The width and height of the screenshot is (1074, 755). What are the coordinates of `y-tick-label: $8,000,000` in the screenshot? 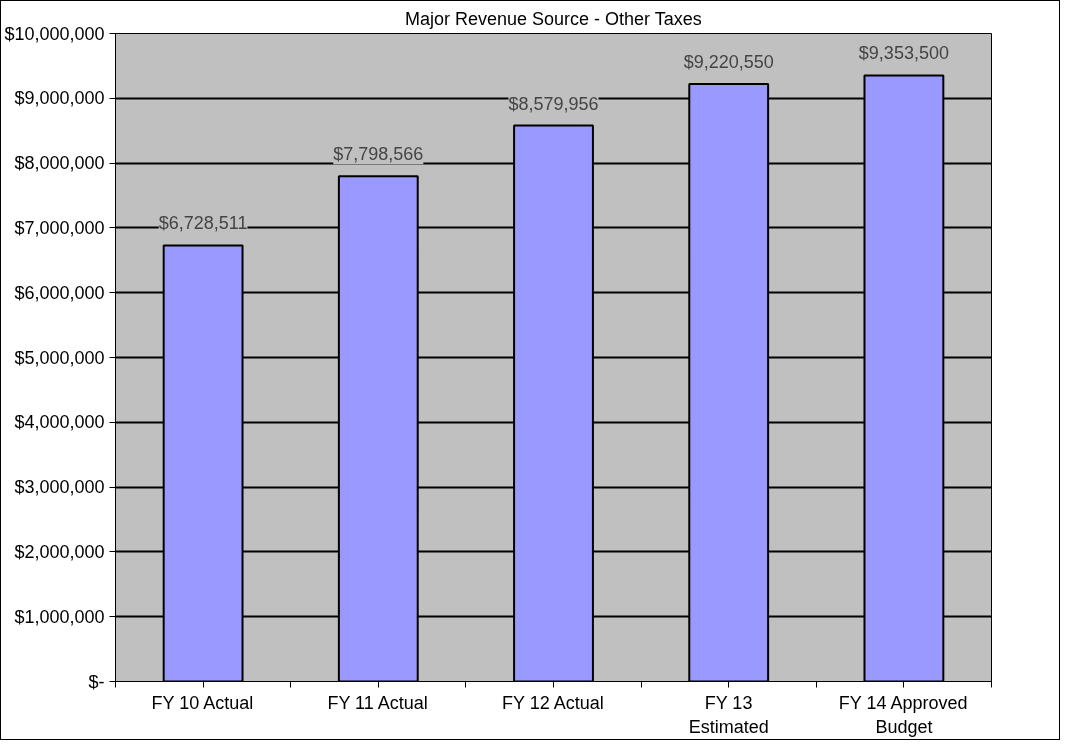 It's located at (59, 163).